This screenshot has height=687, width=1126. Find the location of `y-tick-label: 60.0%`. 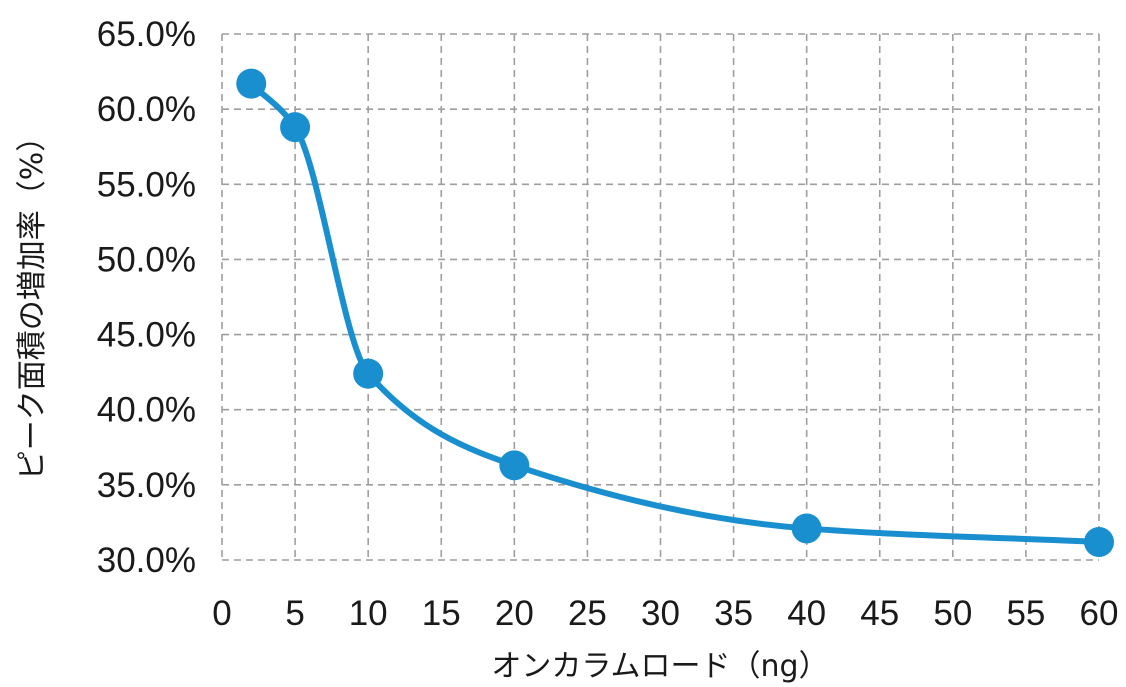

y-tick-label: 60.0% is located at coordinates (146, 109).